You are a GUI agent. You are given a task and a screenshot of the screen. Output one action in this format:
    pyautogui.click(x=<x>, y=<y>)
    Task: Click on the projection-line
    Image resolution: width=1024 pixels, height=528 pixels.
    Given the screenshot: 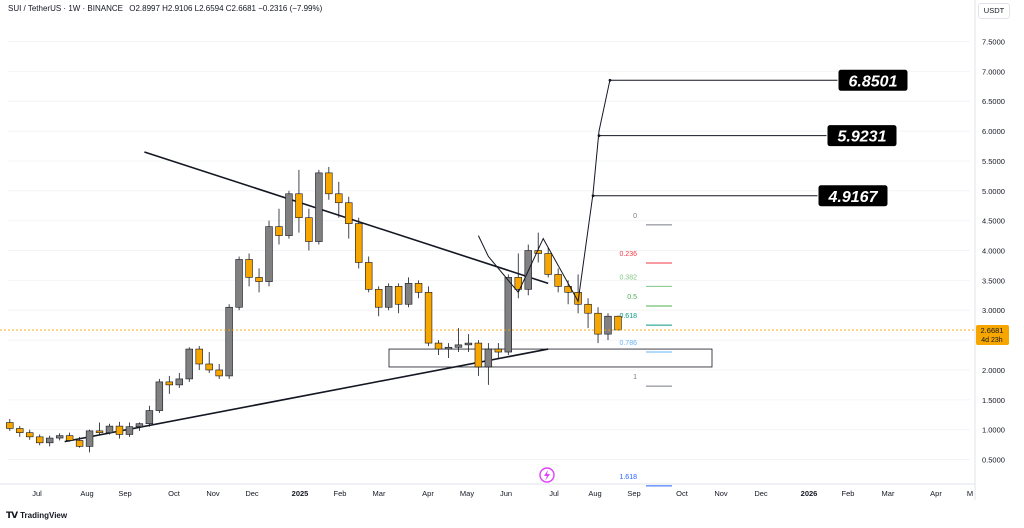 What is the action you would take?
    pyautogui.click(x=544, y=191)
    